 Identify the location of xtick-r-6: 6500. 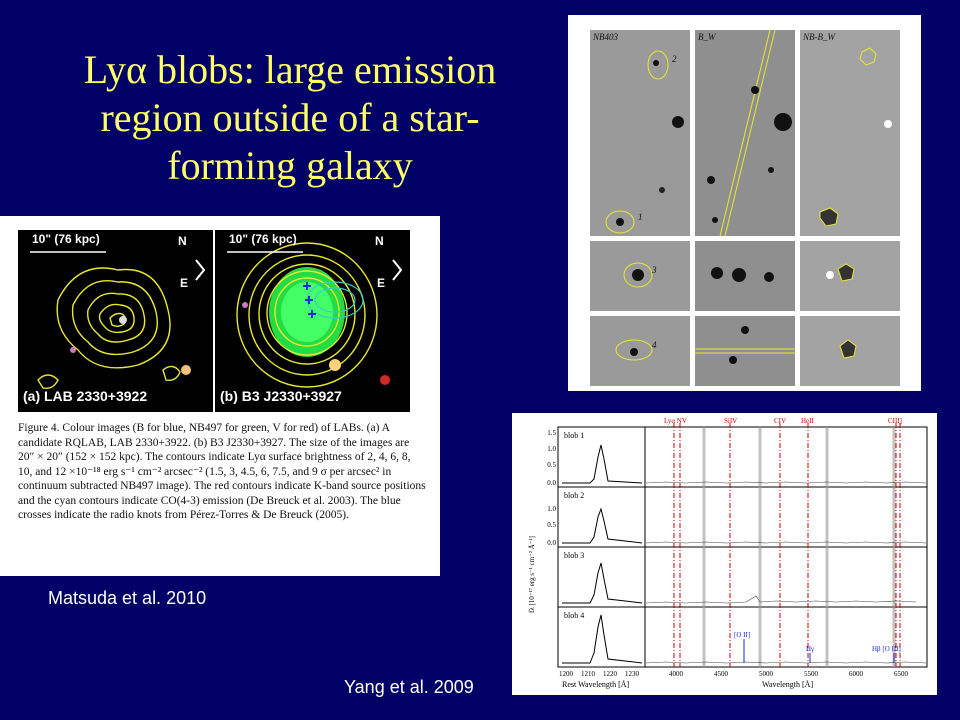
(901, 674).